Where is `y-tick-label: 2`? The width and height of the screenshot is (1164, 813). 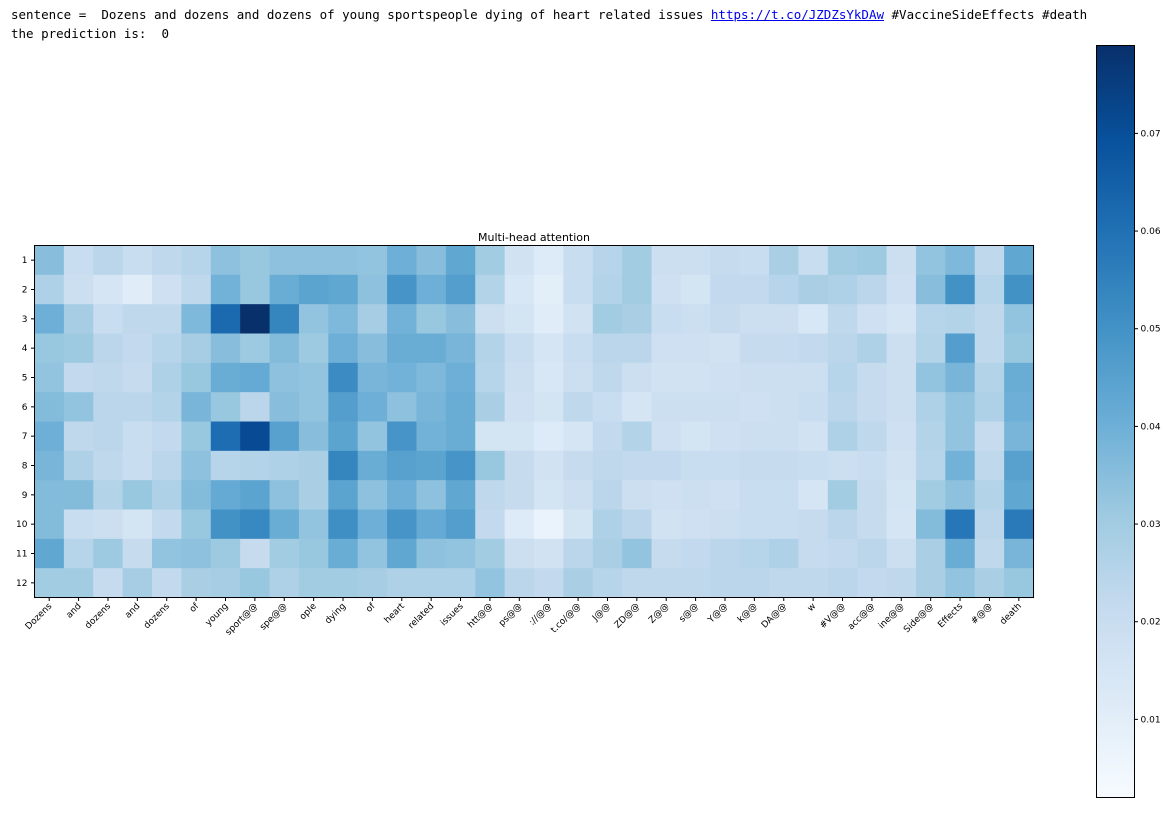
y-tick-label: 2 is located at coordinates (25, 291).